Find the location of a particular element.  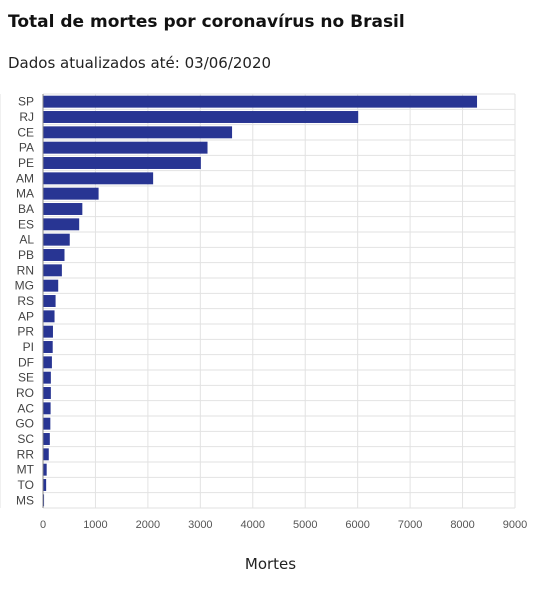

category-label-rj: RJ is located at coordinates (26, 117).